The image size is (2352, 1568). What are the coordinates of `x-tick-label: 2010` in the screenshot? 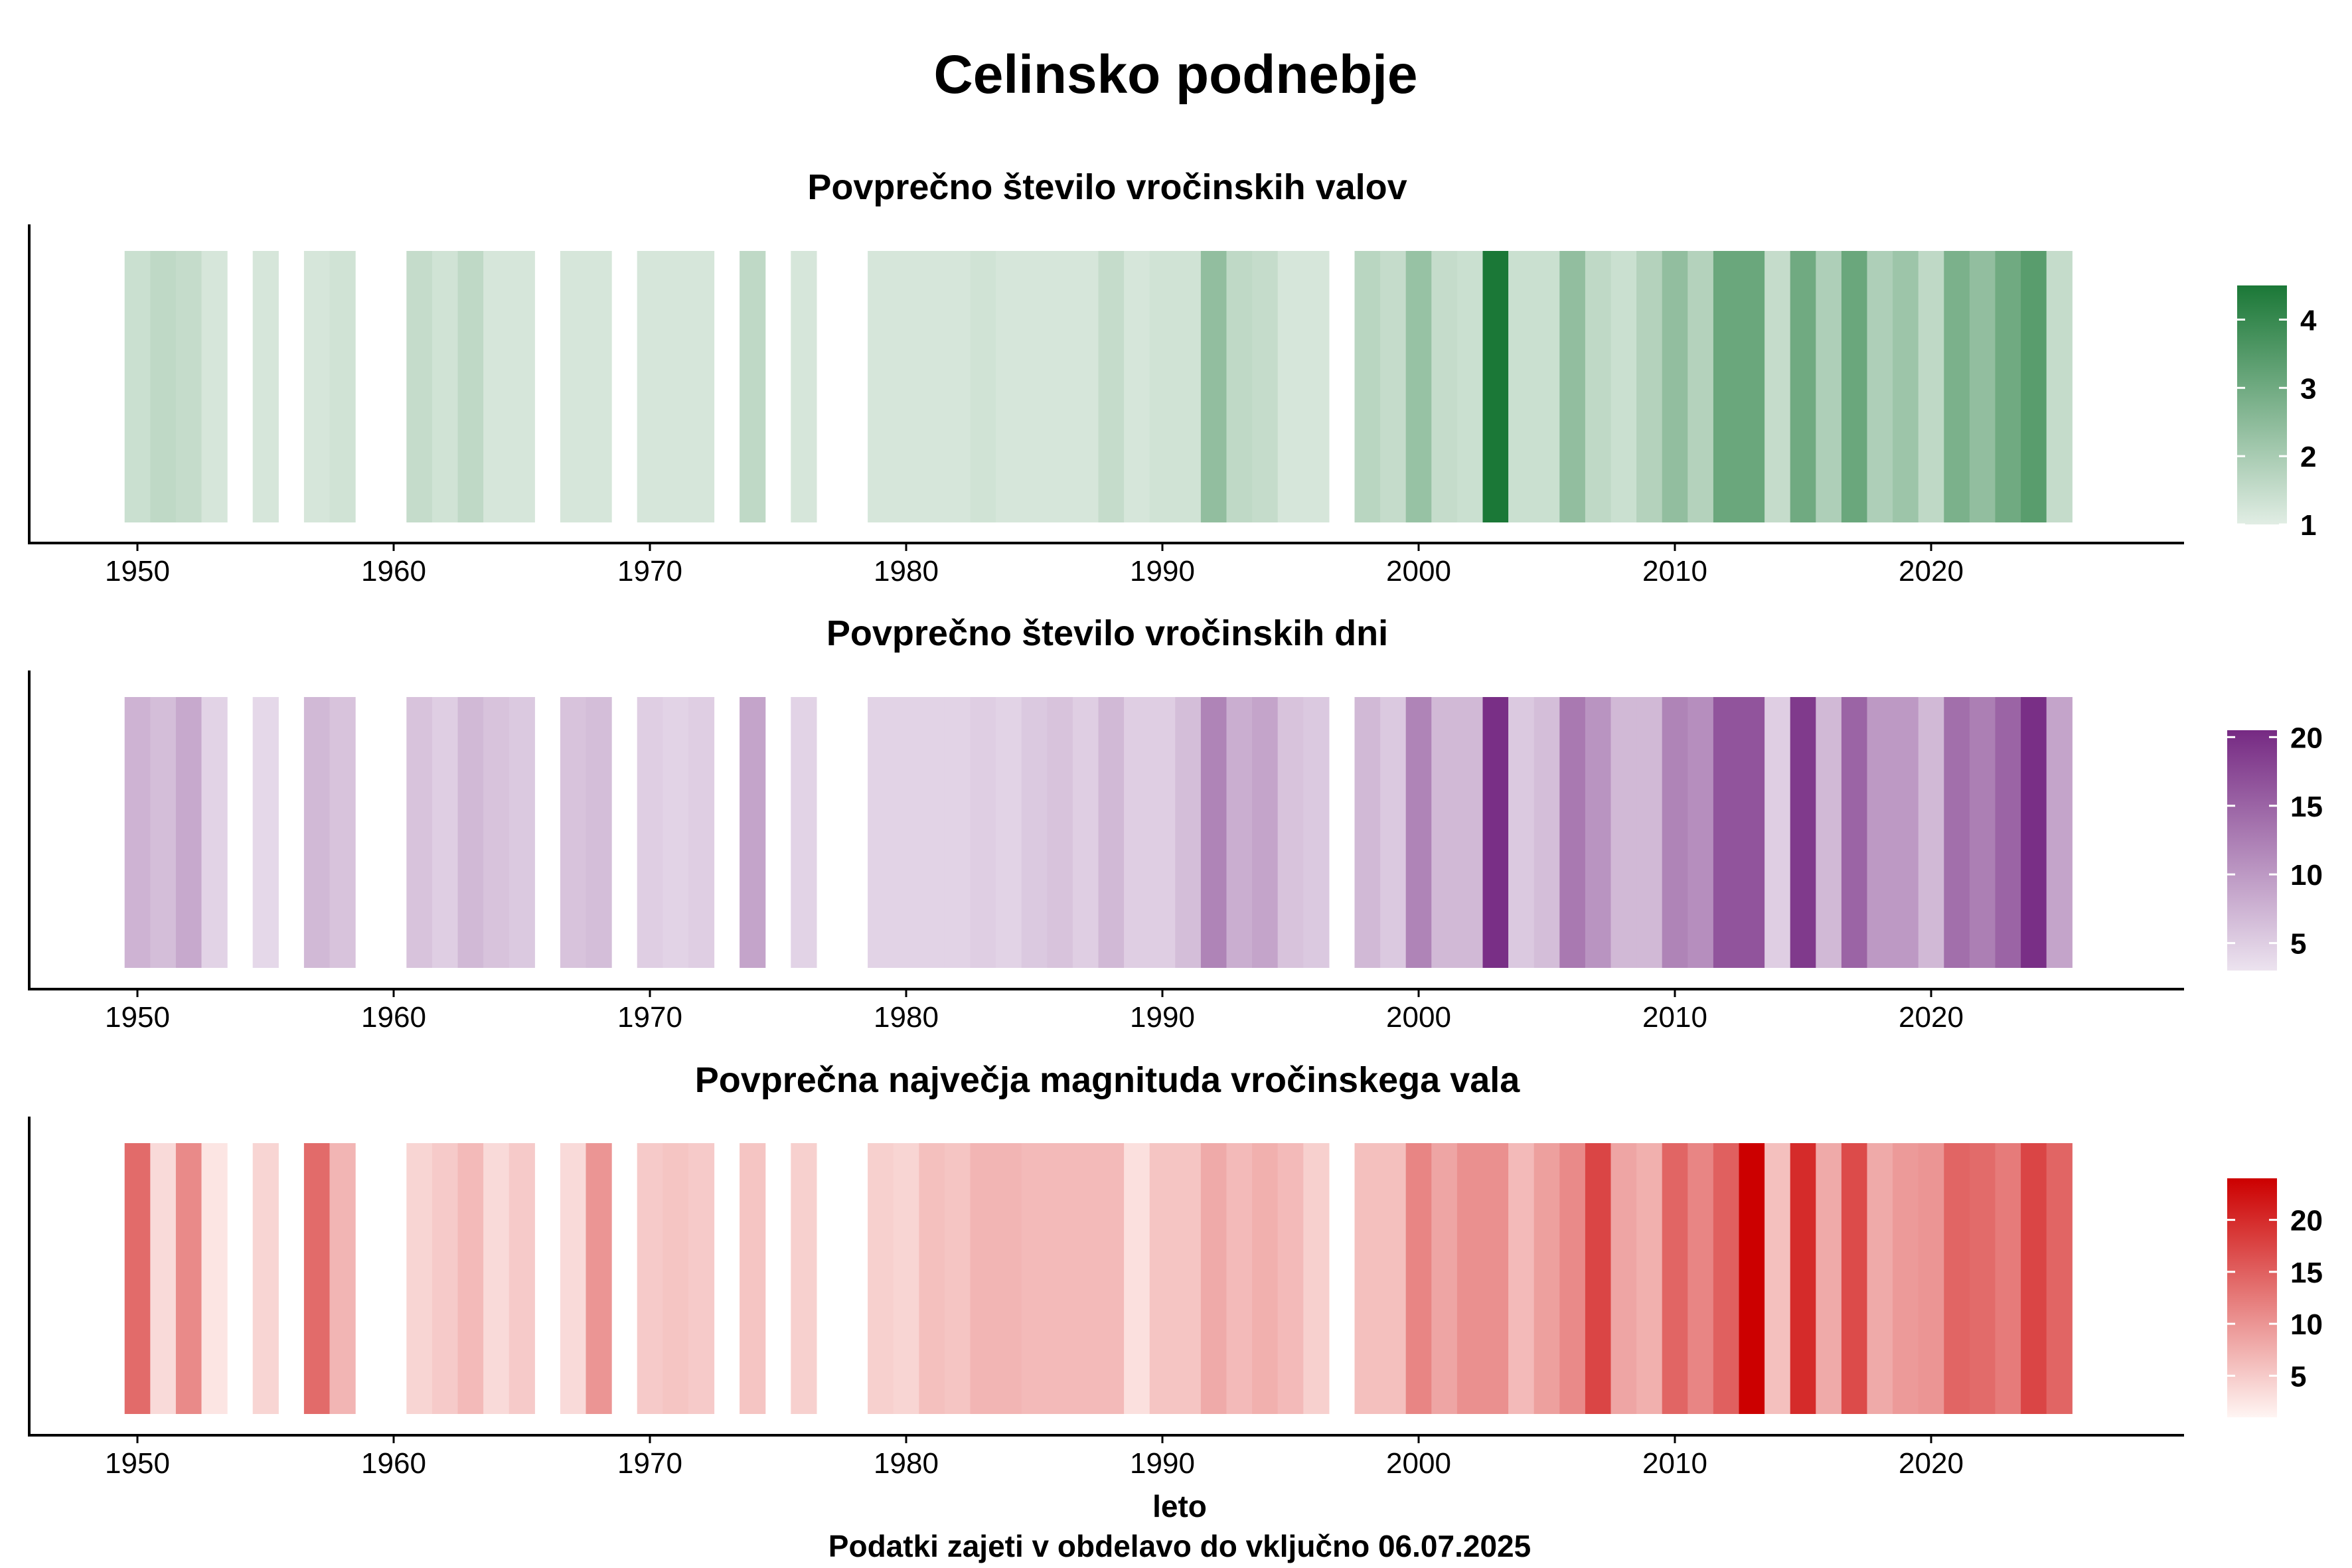 It's located at (1675, 1017).